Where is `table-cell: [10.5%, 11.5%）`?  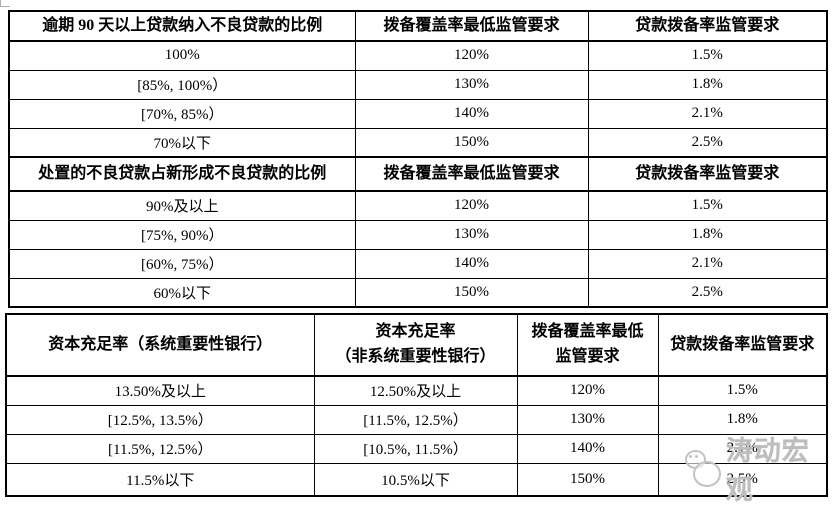
table-cell: [10.5%, 11.5%） is located at coordinates (415, 448).